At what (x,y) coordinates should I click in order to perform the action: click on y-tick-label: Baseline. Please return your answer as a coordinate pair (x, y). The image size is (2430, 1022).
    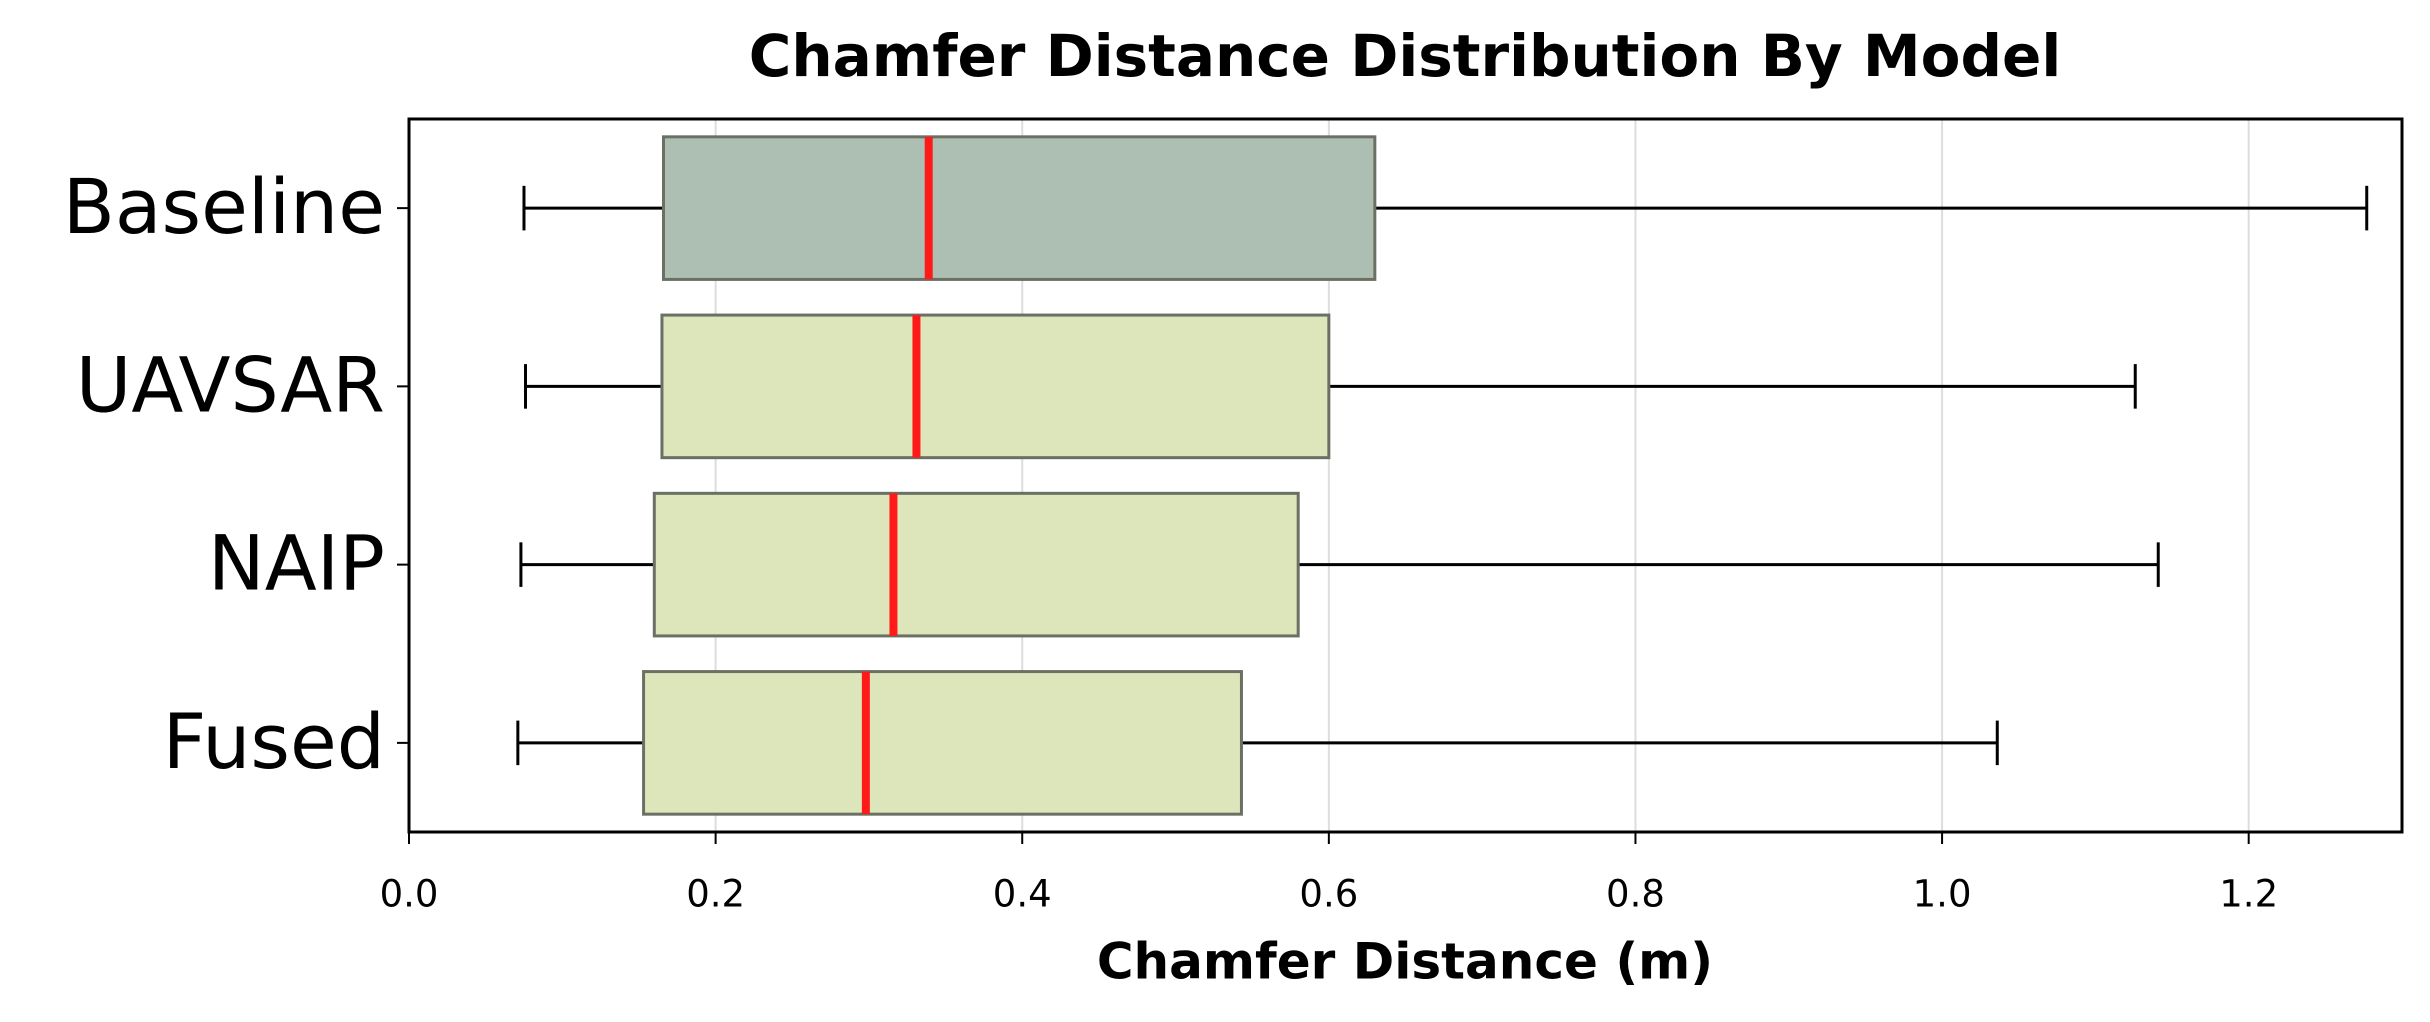
    Looking at the image, I should click on (224, 206).